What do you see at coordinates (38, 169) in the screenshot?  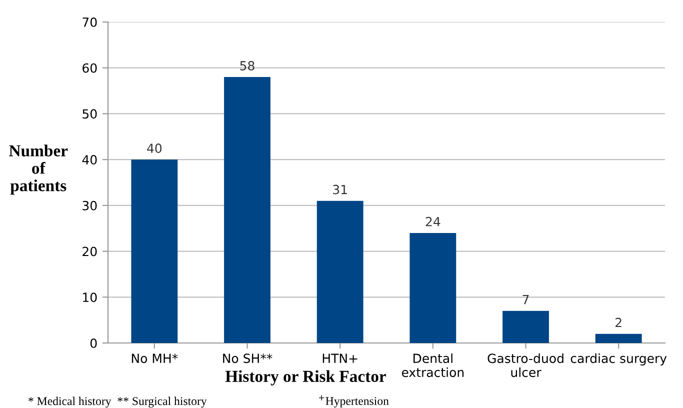 I see `y-axis-title: Number of patients` at bounding box center [38, 169].